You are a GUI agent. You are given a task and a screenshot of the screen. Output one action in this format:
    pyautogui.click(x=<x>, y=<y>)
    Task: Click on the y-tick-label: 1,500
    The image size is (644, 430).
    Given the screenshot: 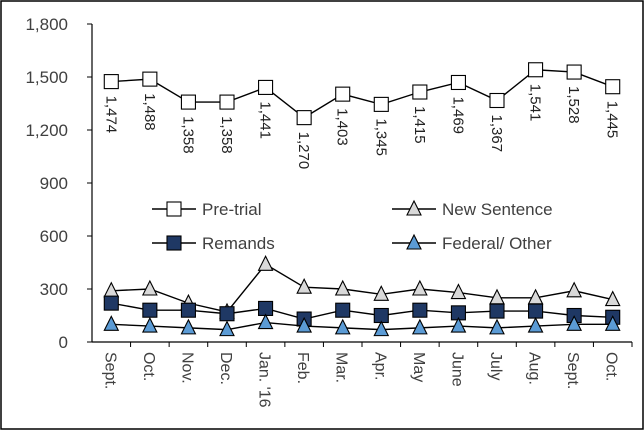 What is the action you would take?
    pyautogui.click(x=46, y=77)
    